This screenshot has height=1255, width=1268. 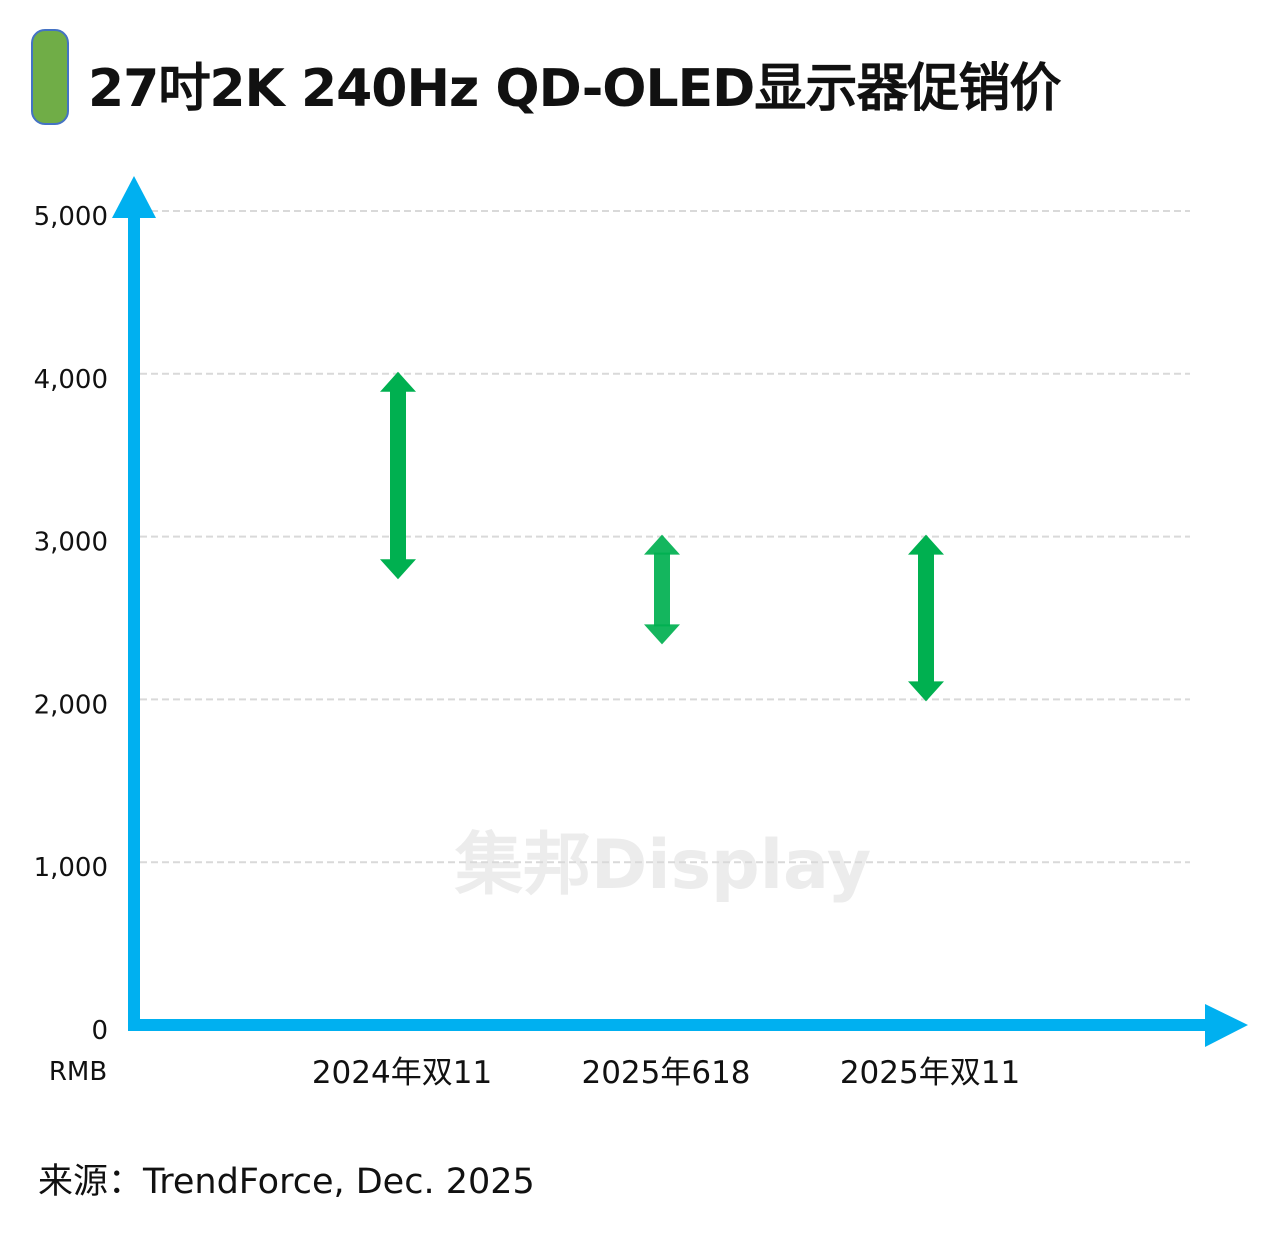 I want to click on y-axis-arrowhead, so click(x=134, y=197).